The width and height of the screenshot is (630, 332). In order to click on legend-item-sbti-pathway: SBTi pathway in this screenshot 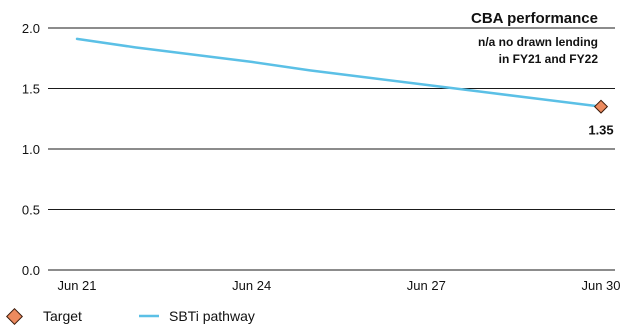, I will do `click(197, 316)`.